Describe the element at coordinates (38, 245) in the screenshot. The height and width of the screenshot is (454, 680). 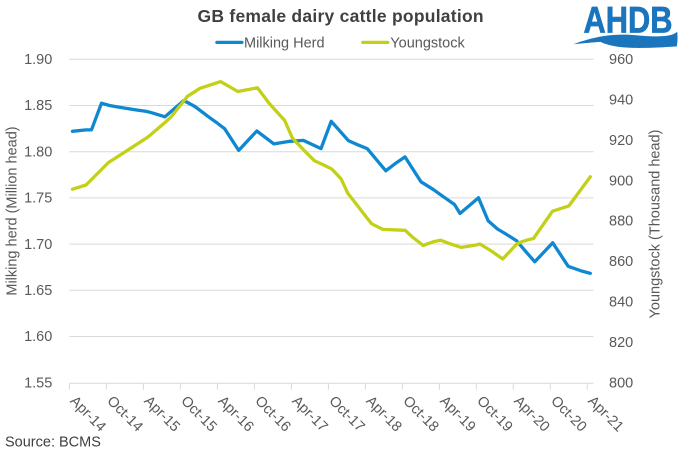
I see `svg-text: 1.70` at that location.